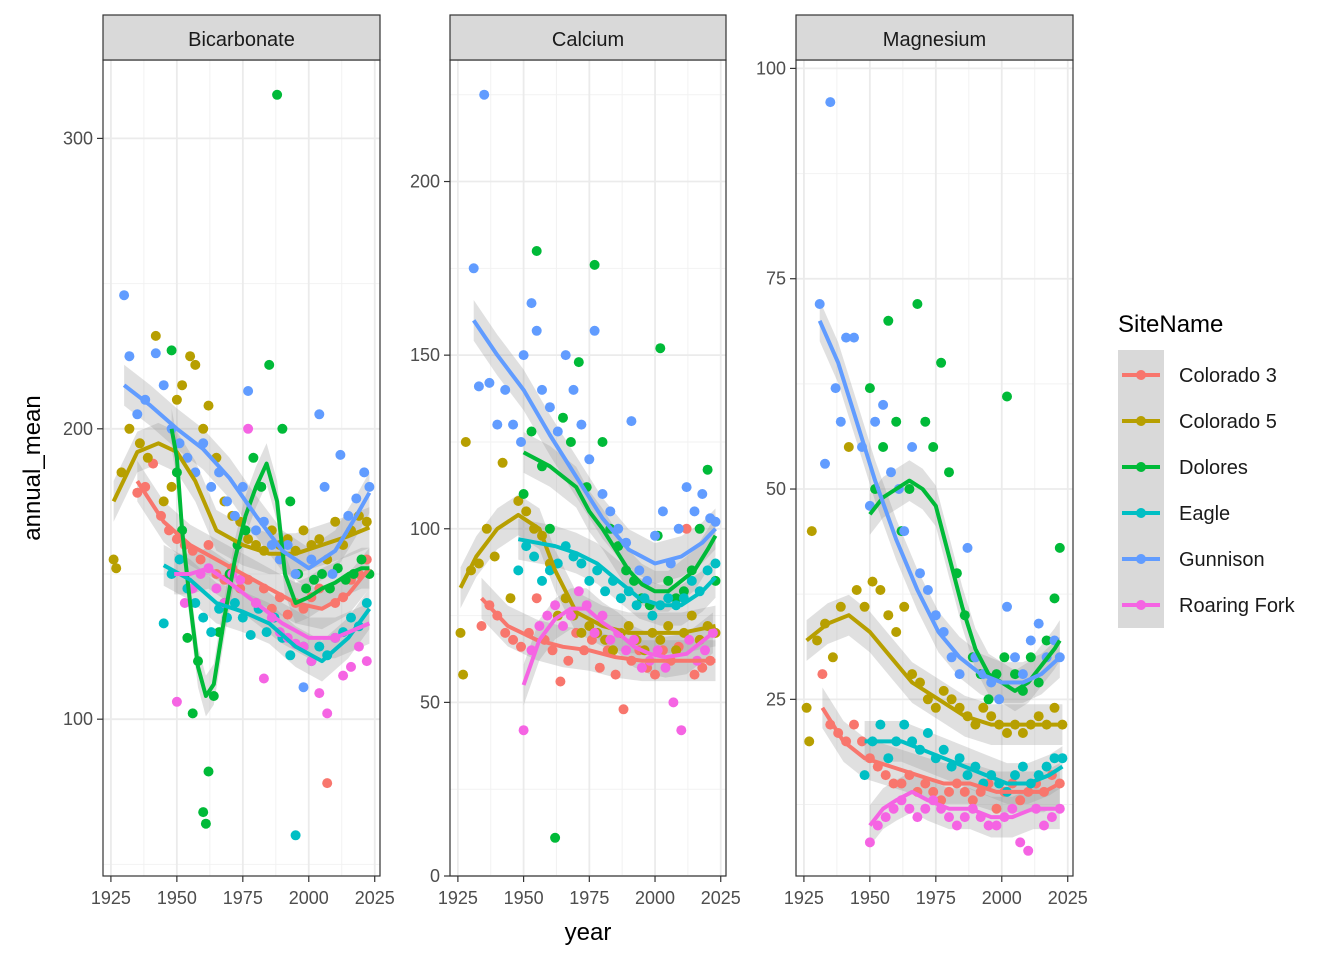 This screenshot has height=960, width=1344. I want to click on y-tick-label: 100, so click(425, 529).